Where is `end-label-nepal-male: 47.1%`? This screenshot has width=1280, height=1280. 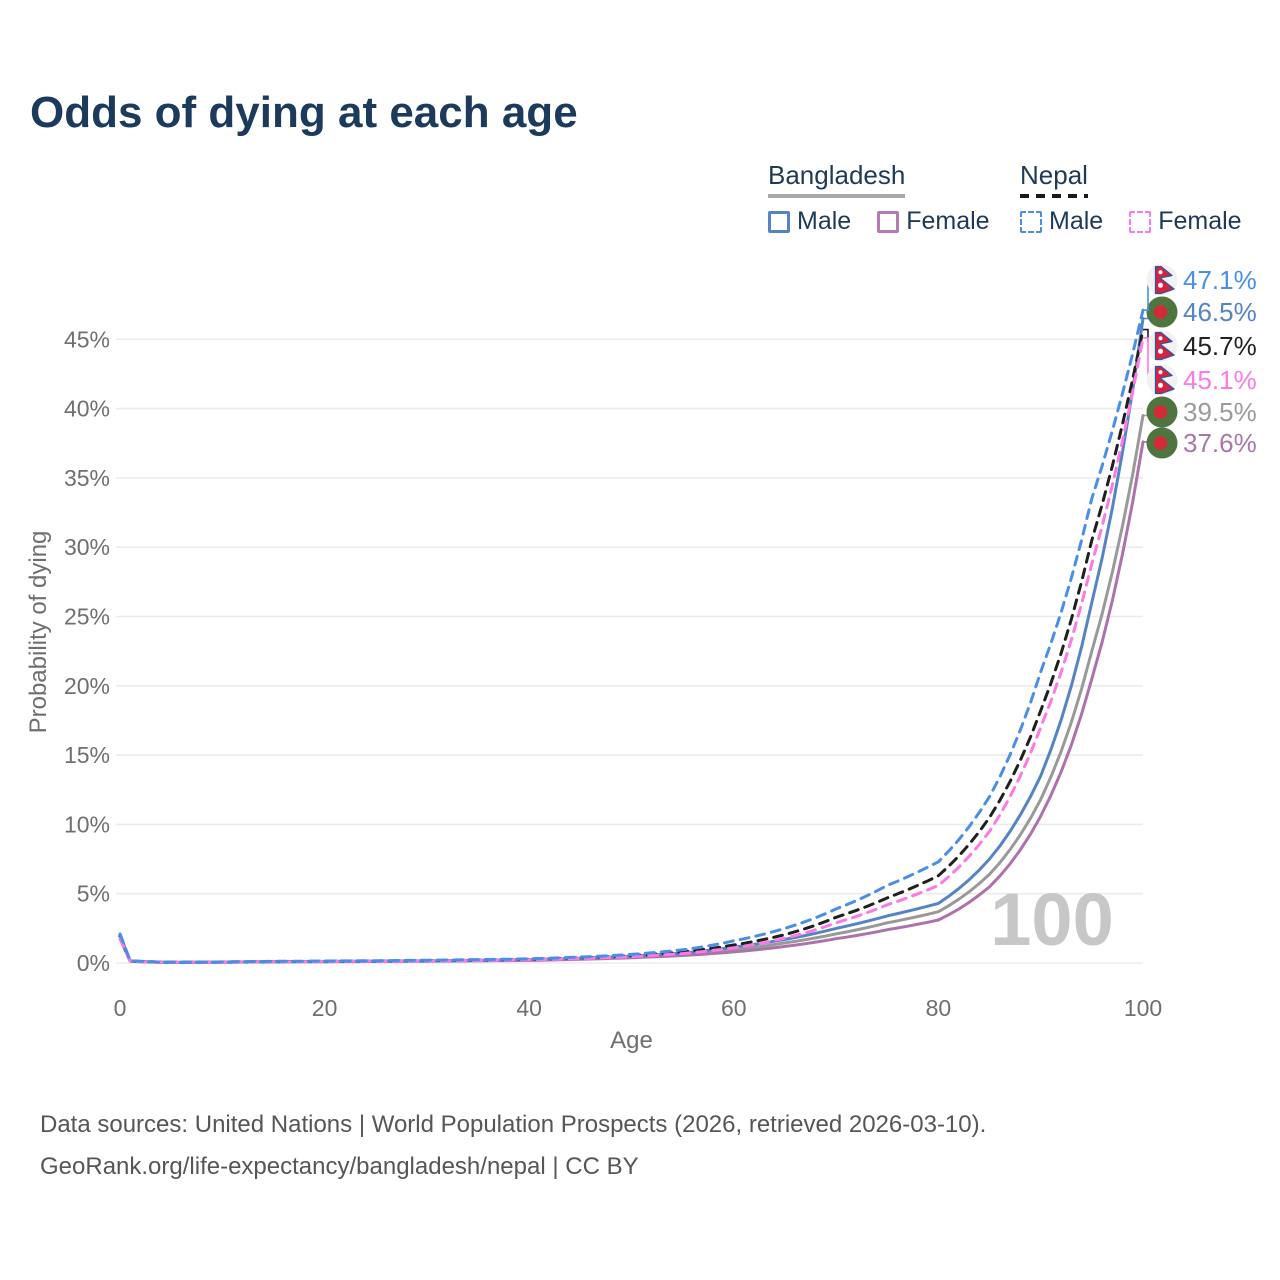
end-label-nepal-male: 47.1% is located at coordinates (1220, 280).